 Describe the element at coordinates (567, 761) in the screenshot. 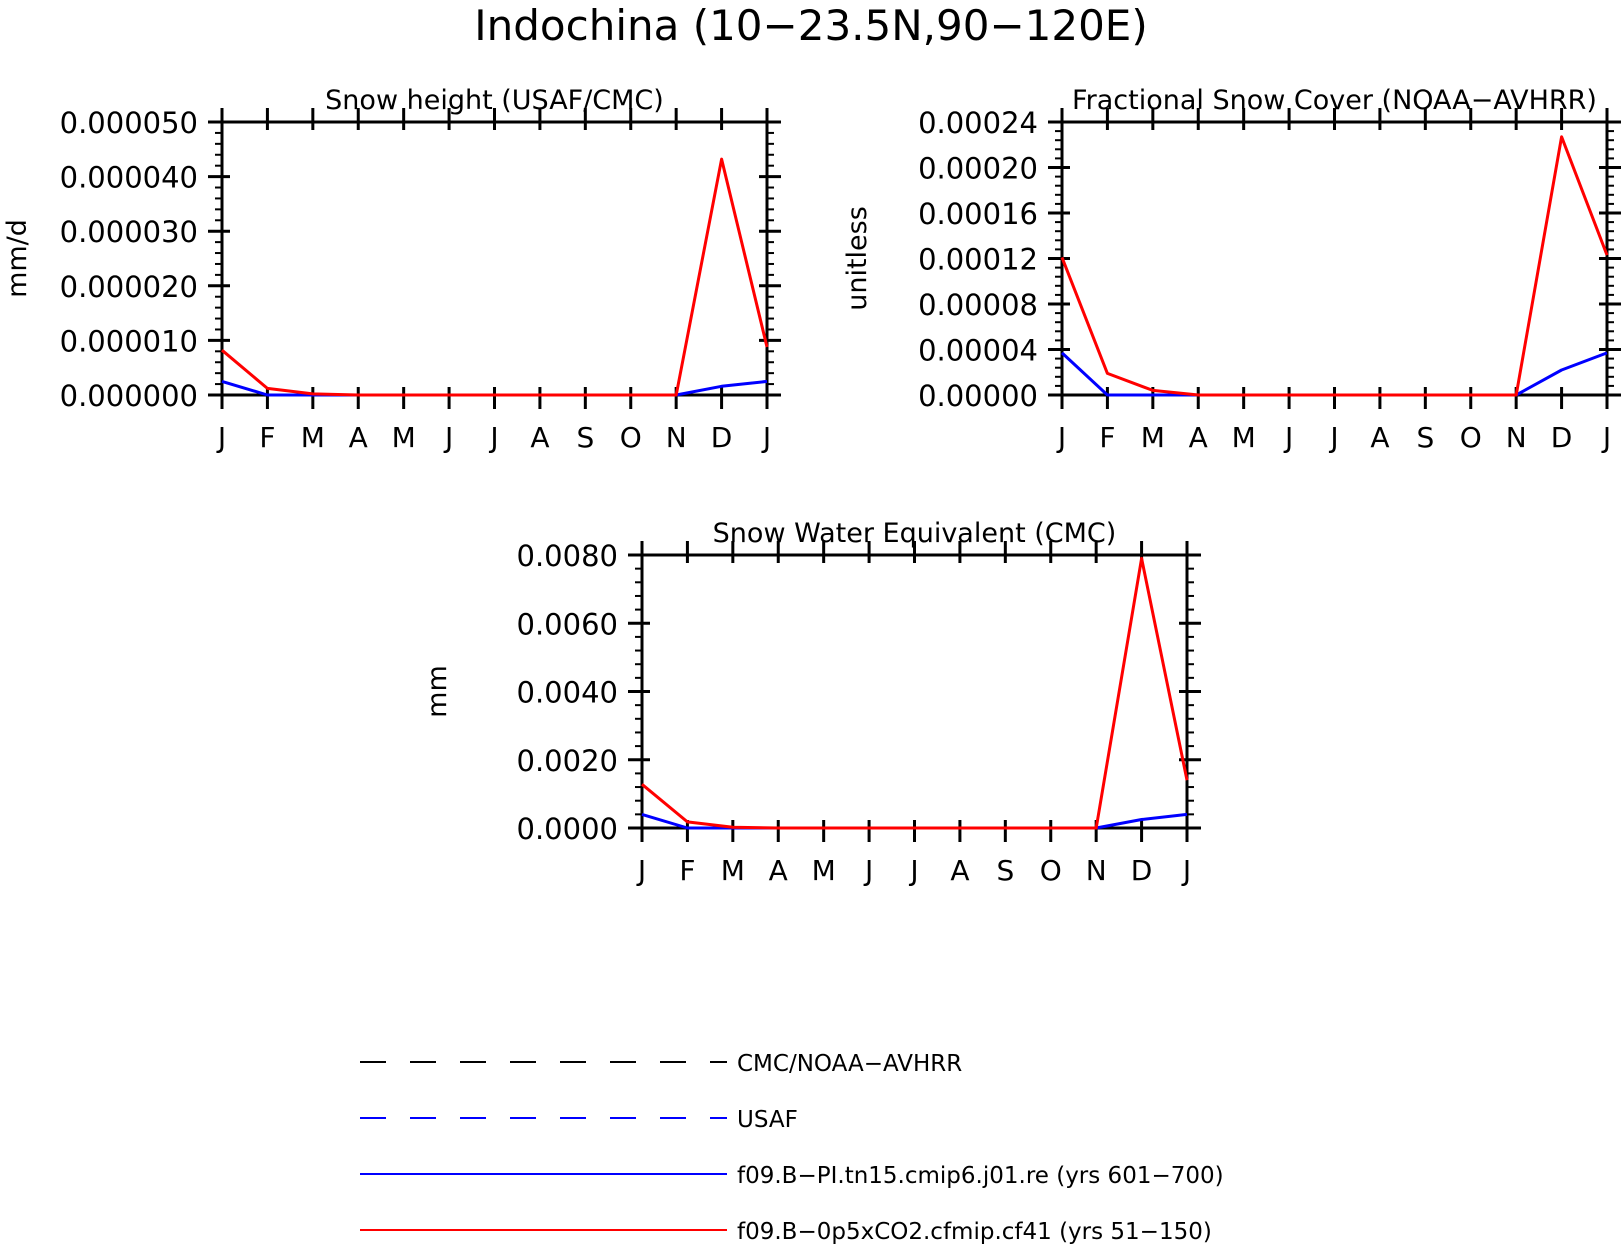

I see `y-tick-label: 0.0020` at that location.